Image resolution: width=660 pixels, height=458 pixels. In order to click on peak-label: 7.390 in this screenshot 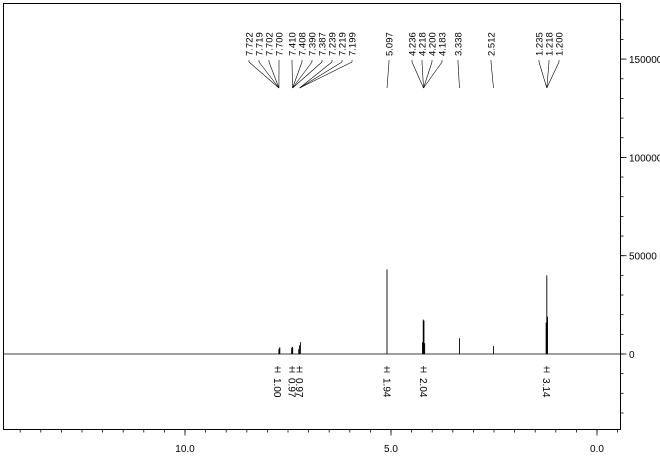, I will do `click(313, 44)`.